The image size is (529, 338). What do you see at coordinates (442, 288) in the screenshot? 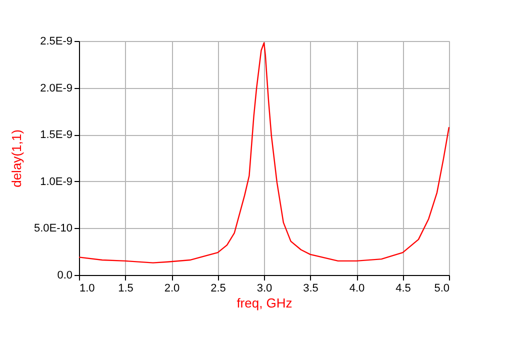
I see `x-tick-label: 5.0` at bounding box center [442, 288].